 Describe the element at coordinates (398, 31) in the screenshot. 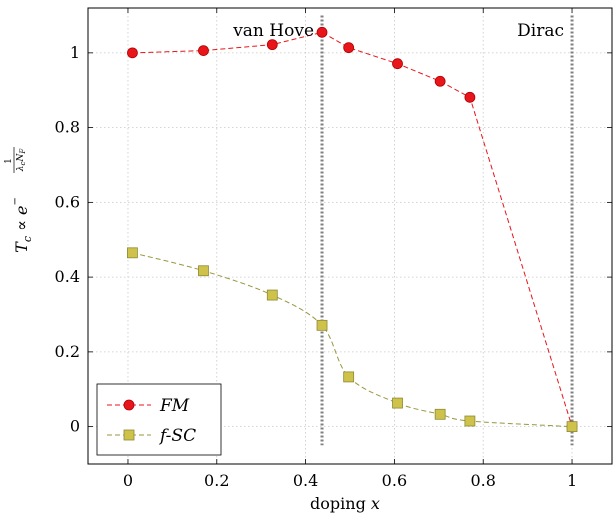

I see `annotations: van Hove Dirac` at that location.